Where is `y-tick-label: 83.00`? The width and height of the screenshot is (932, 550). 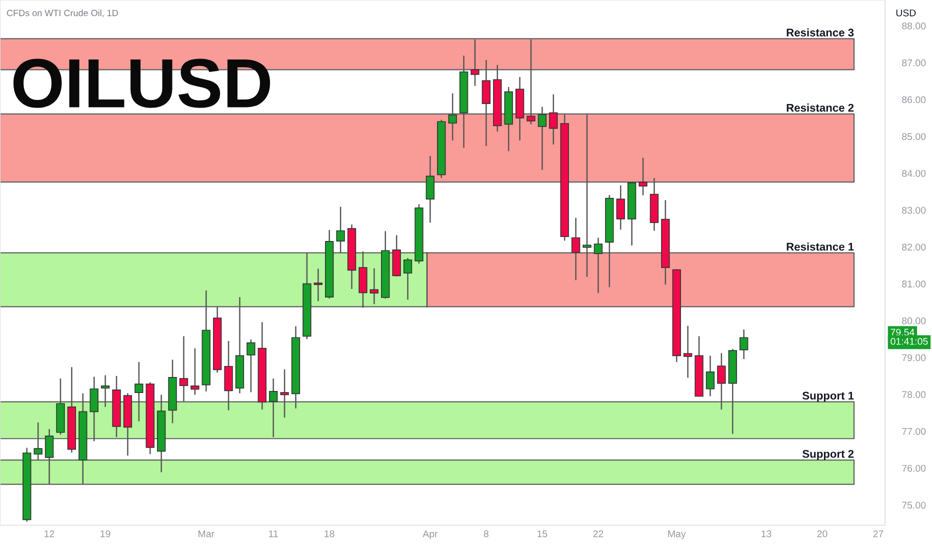 y-tick-label: 83.00 is located at coordinates (914, 210).